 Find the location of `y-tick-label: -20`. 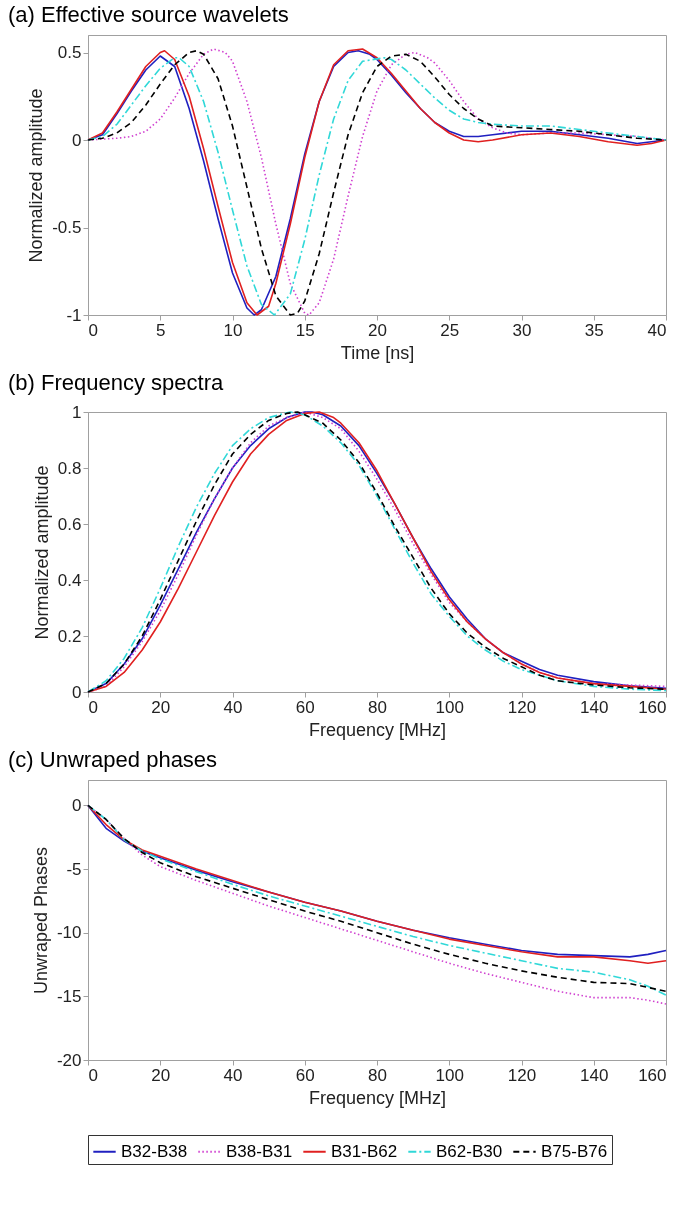

y-tick-label: -20 is located at coordinates (69, 1060).